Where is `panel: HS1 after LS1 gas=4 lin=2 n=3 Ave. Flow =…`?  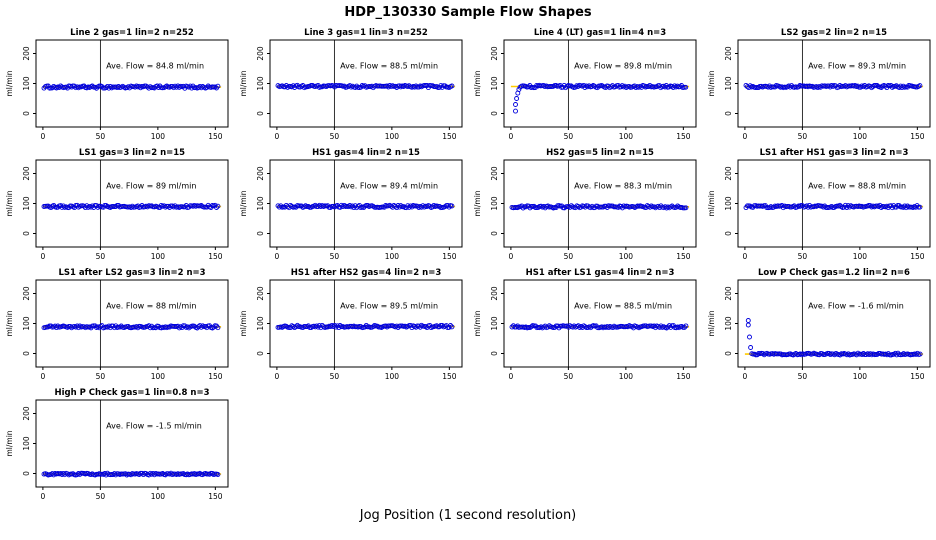
panel: HS1 after LS1 gas=4 lin=2 n=3 Ave. Flow =… is located at coordinates (585, 324).